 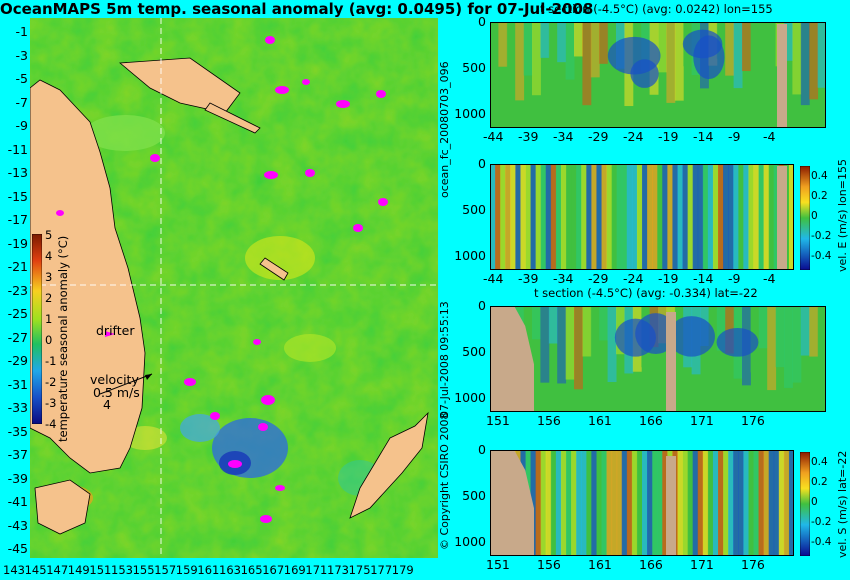 I want to click on velocity-colorbar-south, so click(x=805, y=504).